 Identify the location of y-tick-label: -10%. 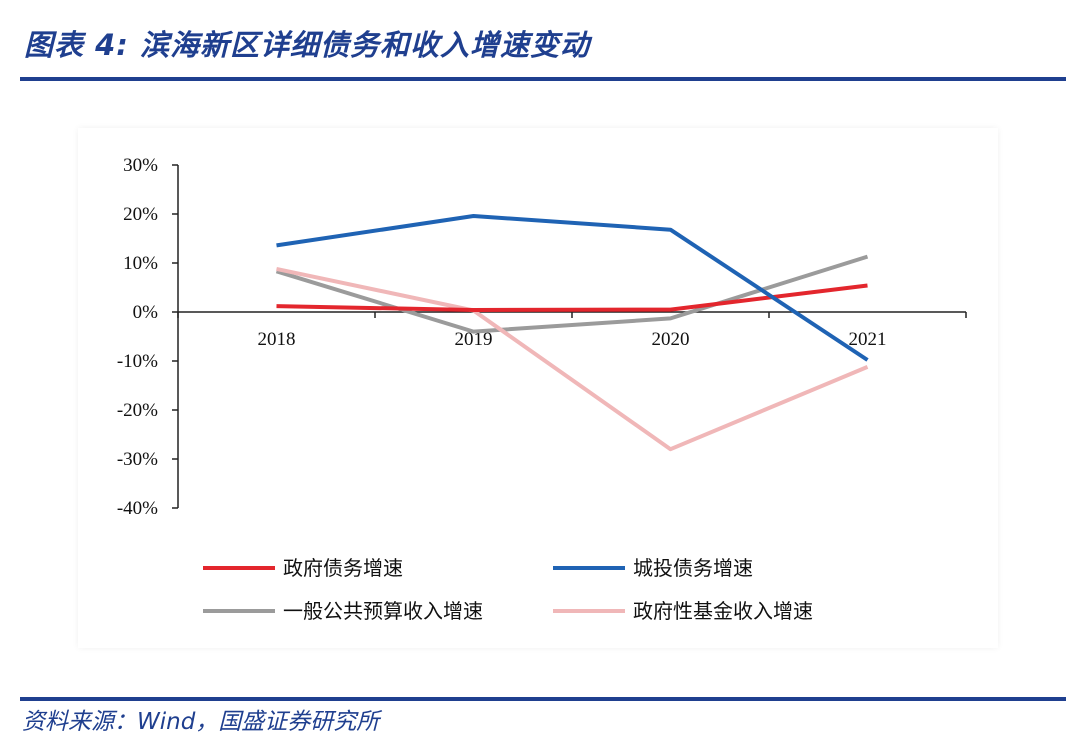
(137, 361).